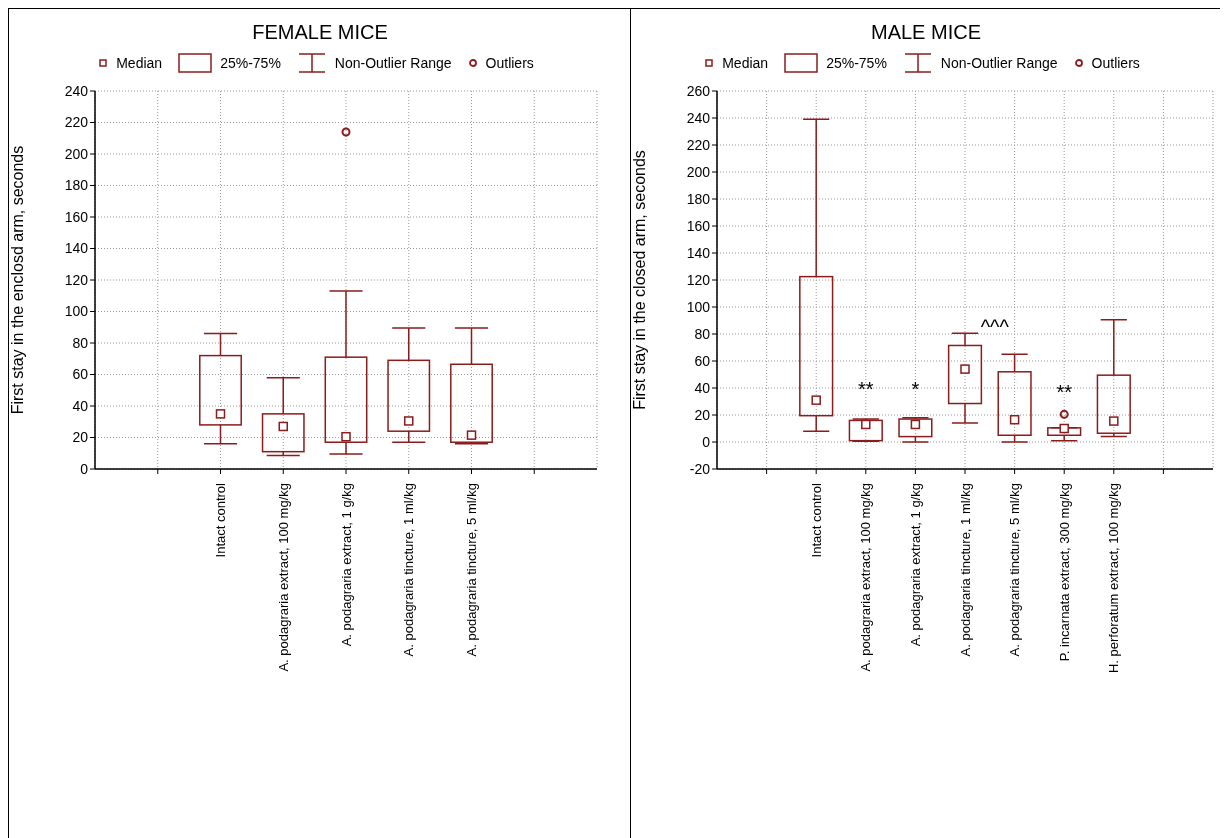 Image resolution: width=1228 pixels, height=838 pixels. What do you see at coordinates (1114, 578) in the screenshot?
I see `x-tick-label: H. perforatum extract, 100 mg/kg` at bounding box center [1114, 578].